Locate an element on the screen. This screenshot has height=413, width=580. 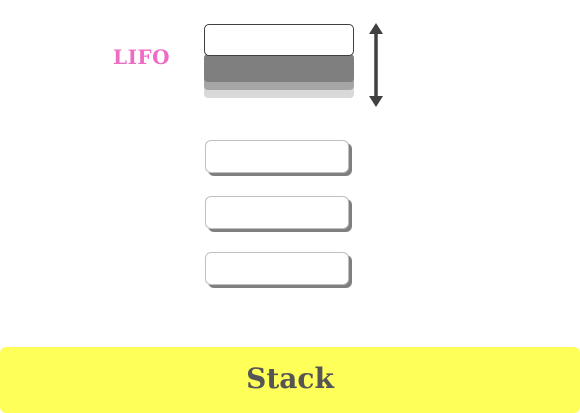
double-headed-vertical-arrow-icon is located at coordinates (376, 65).